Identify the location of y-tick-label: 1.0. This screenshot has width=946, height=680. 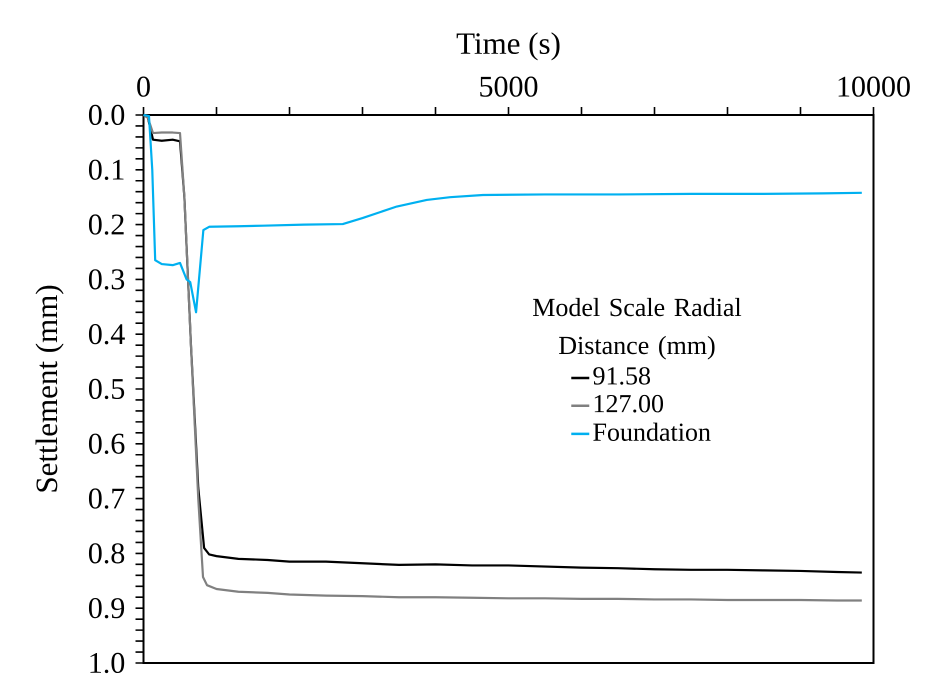
(107, 663).